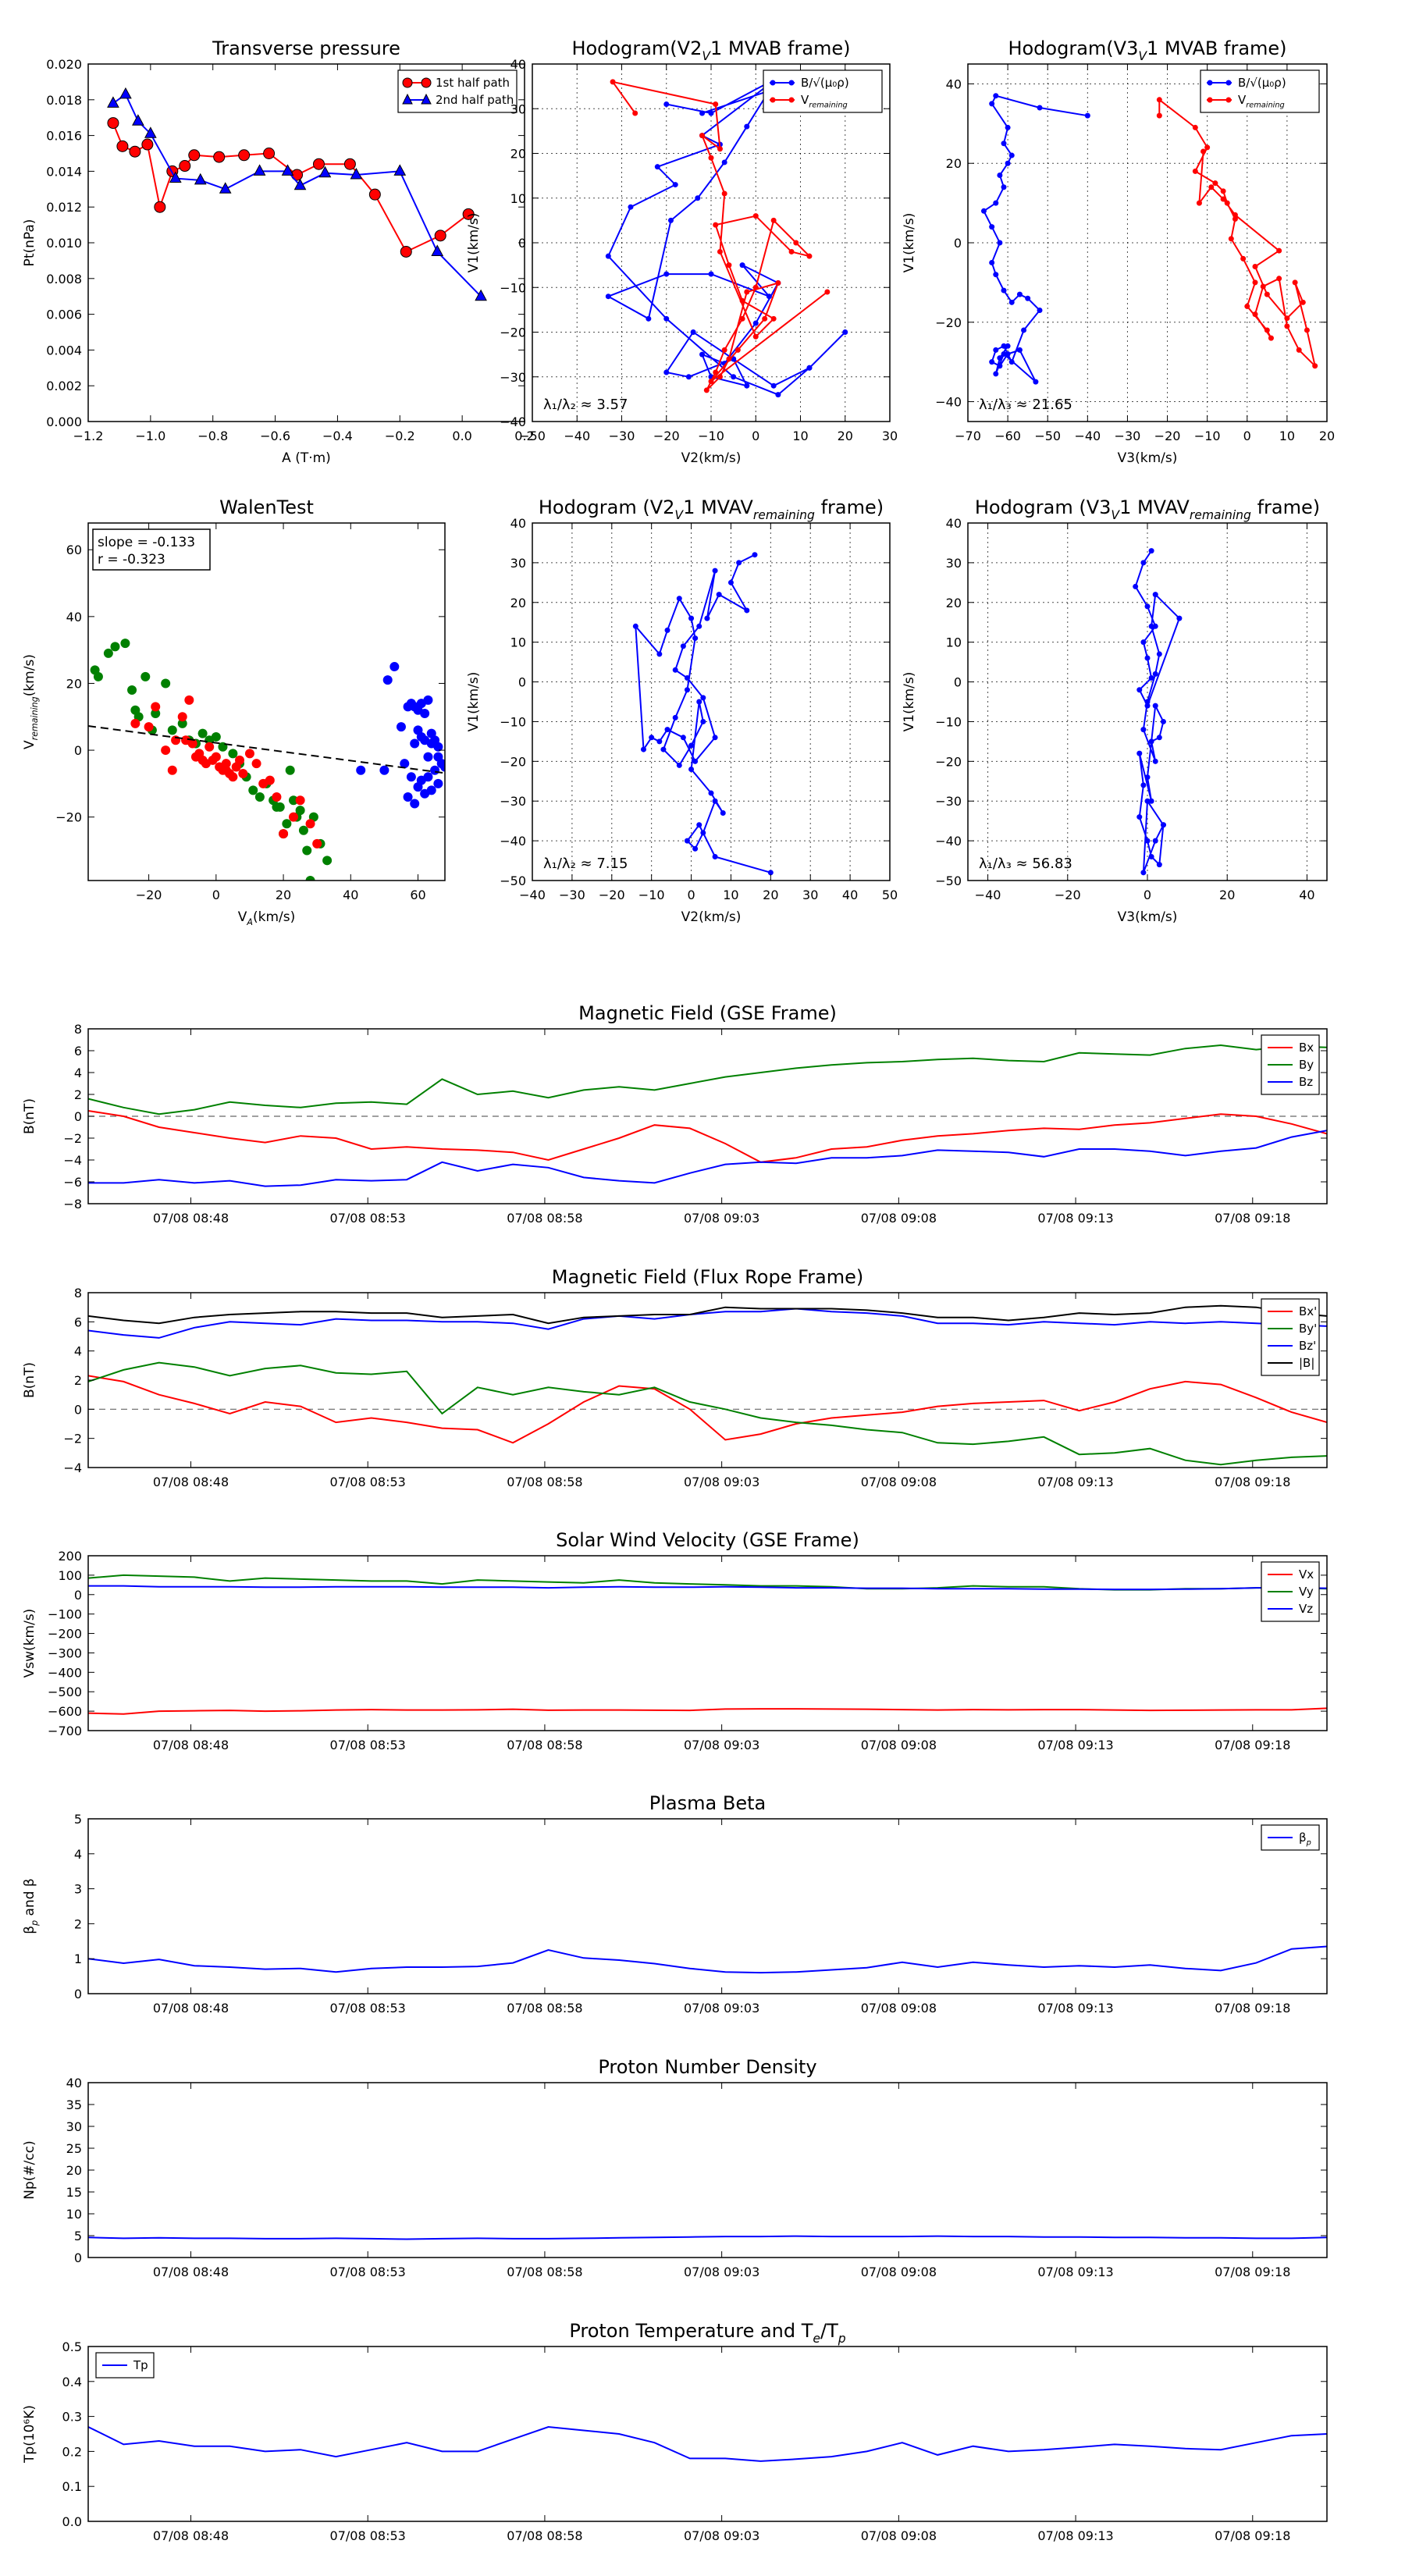 The image size is (1405, 2576). Describe the element at coordinates (1260, 91) in the screenshot. I see `legend: B/√(μ₀ρ) Vremaining​` at that location.